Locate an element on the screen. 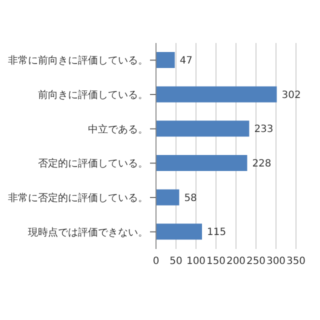  data-label: 302 is located at coordinates (291, 95).